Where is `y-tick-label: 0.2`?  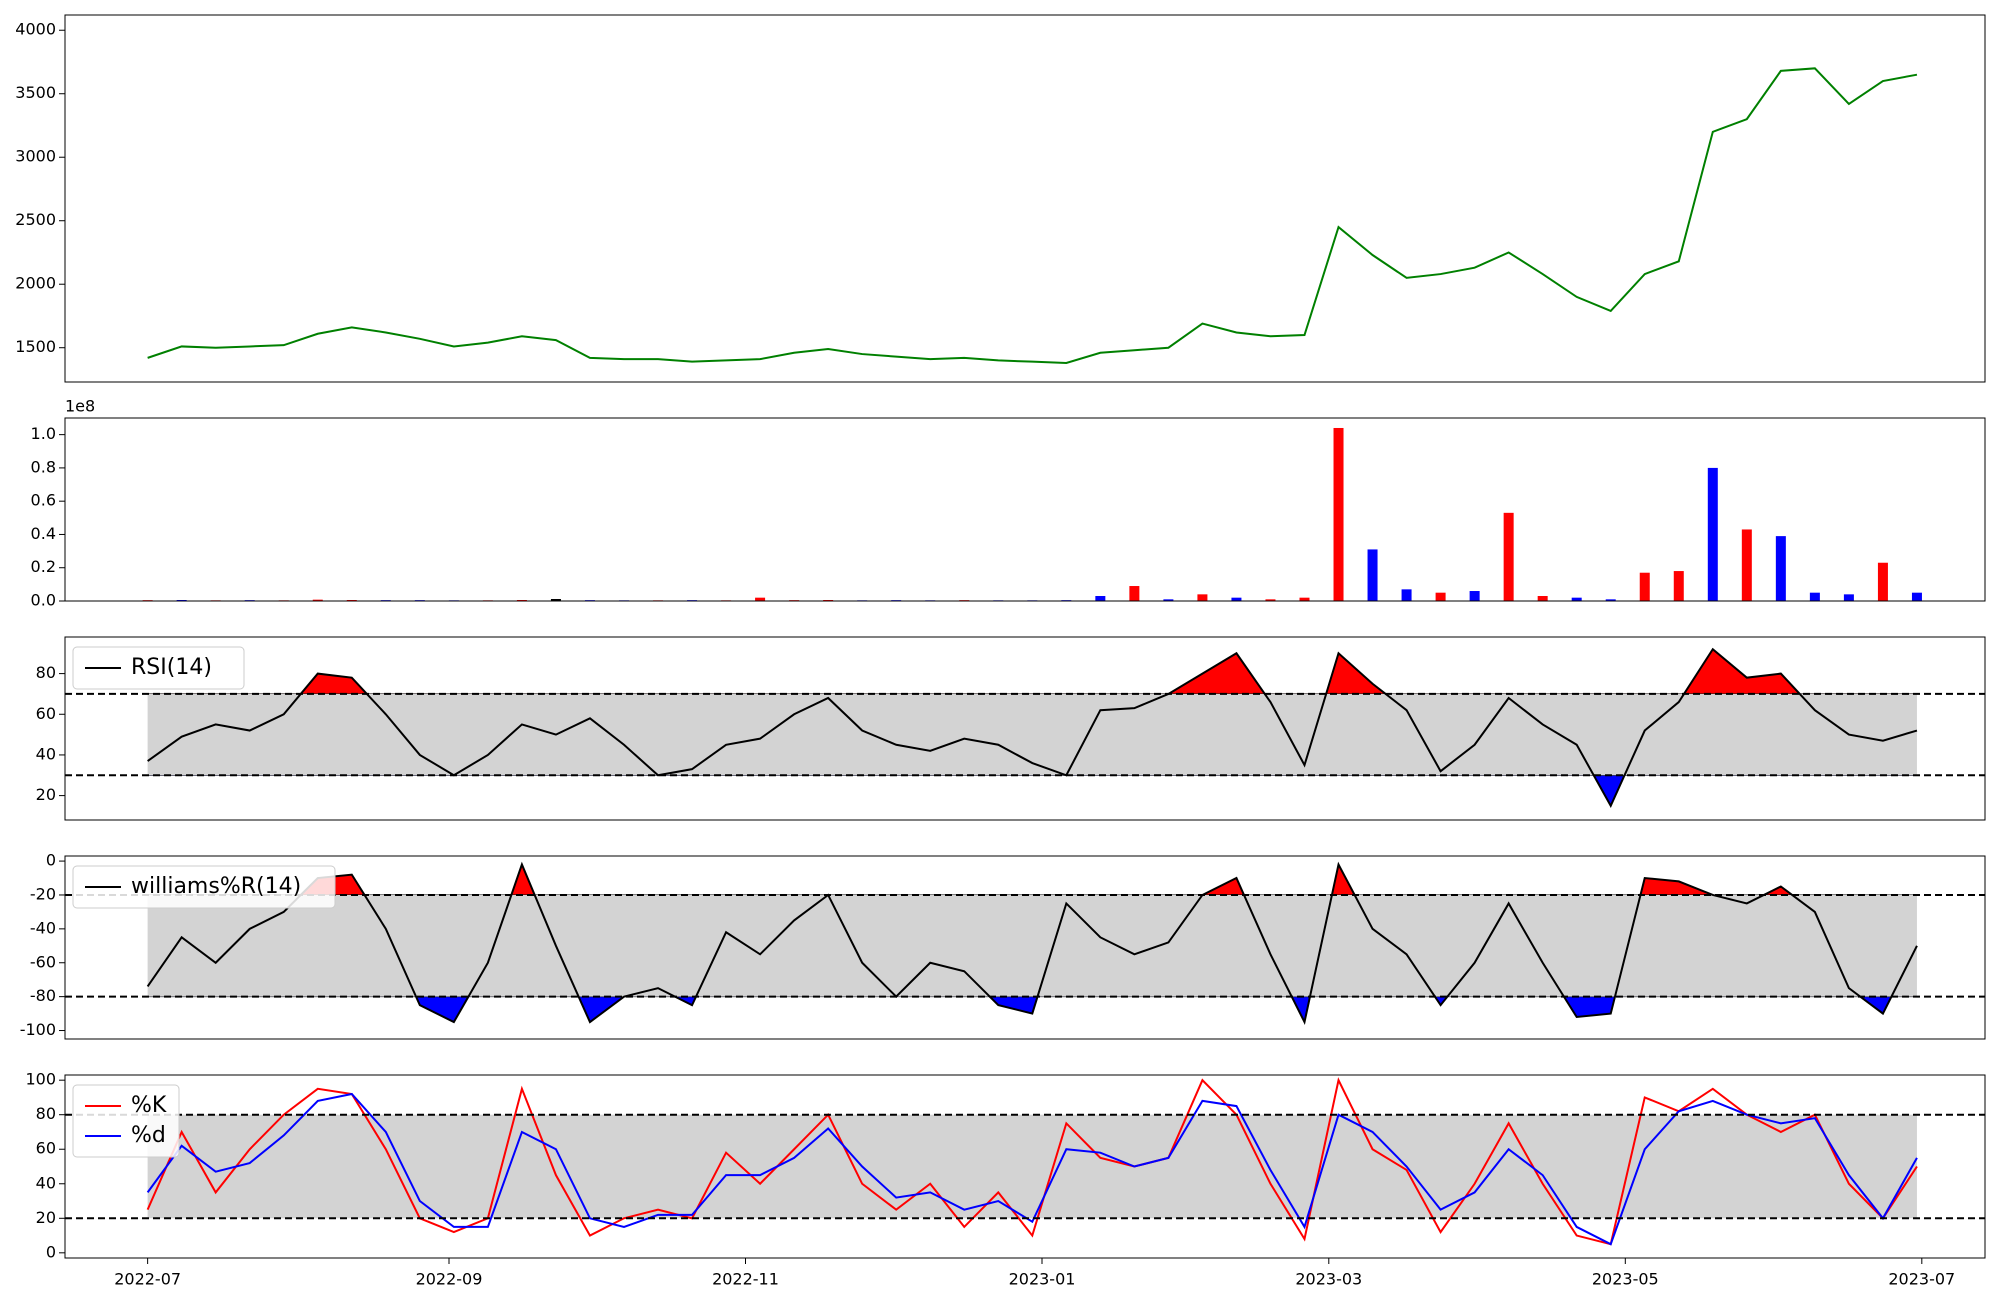 y-tick-label: 0.2 is located at coordinates (43, 566).